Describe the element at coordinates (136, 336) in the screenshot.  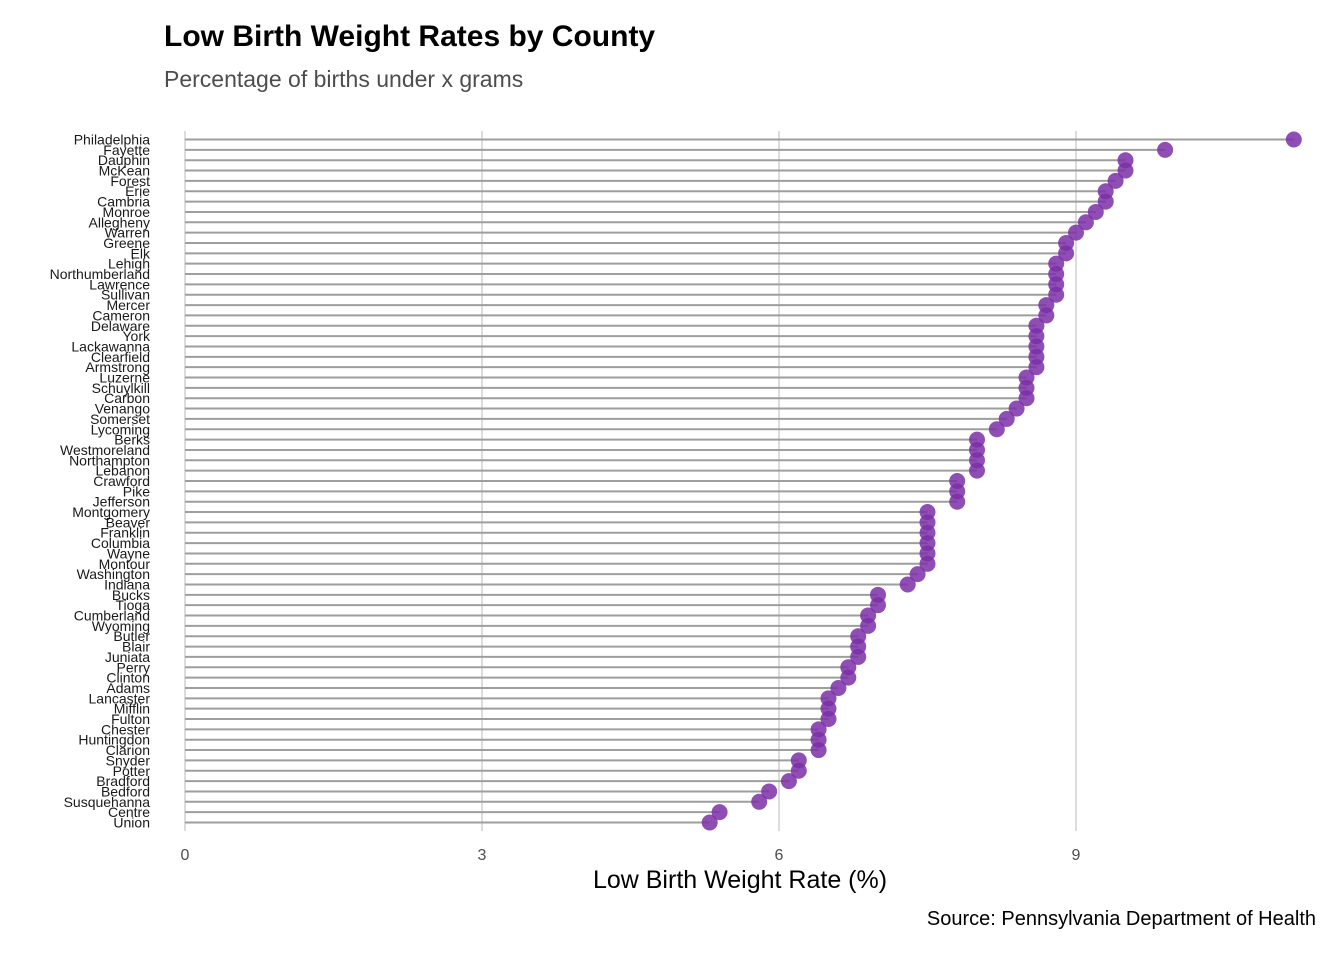
I see `y-label-york: York` at that location.